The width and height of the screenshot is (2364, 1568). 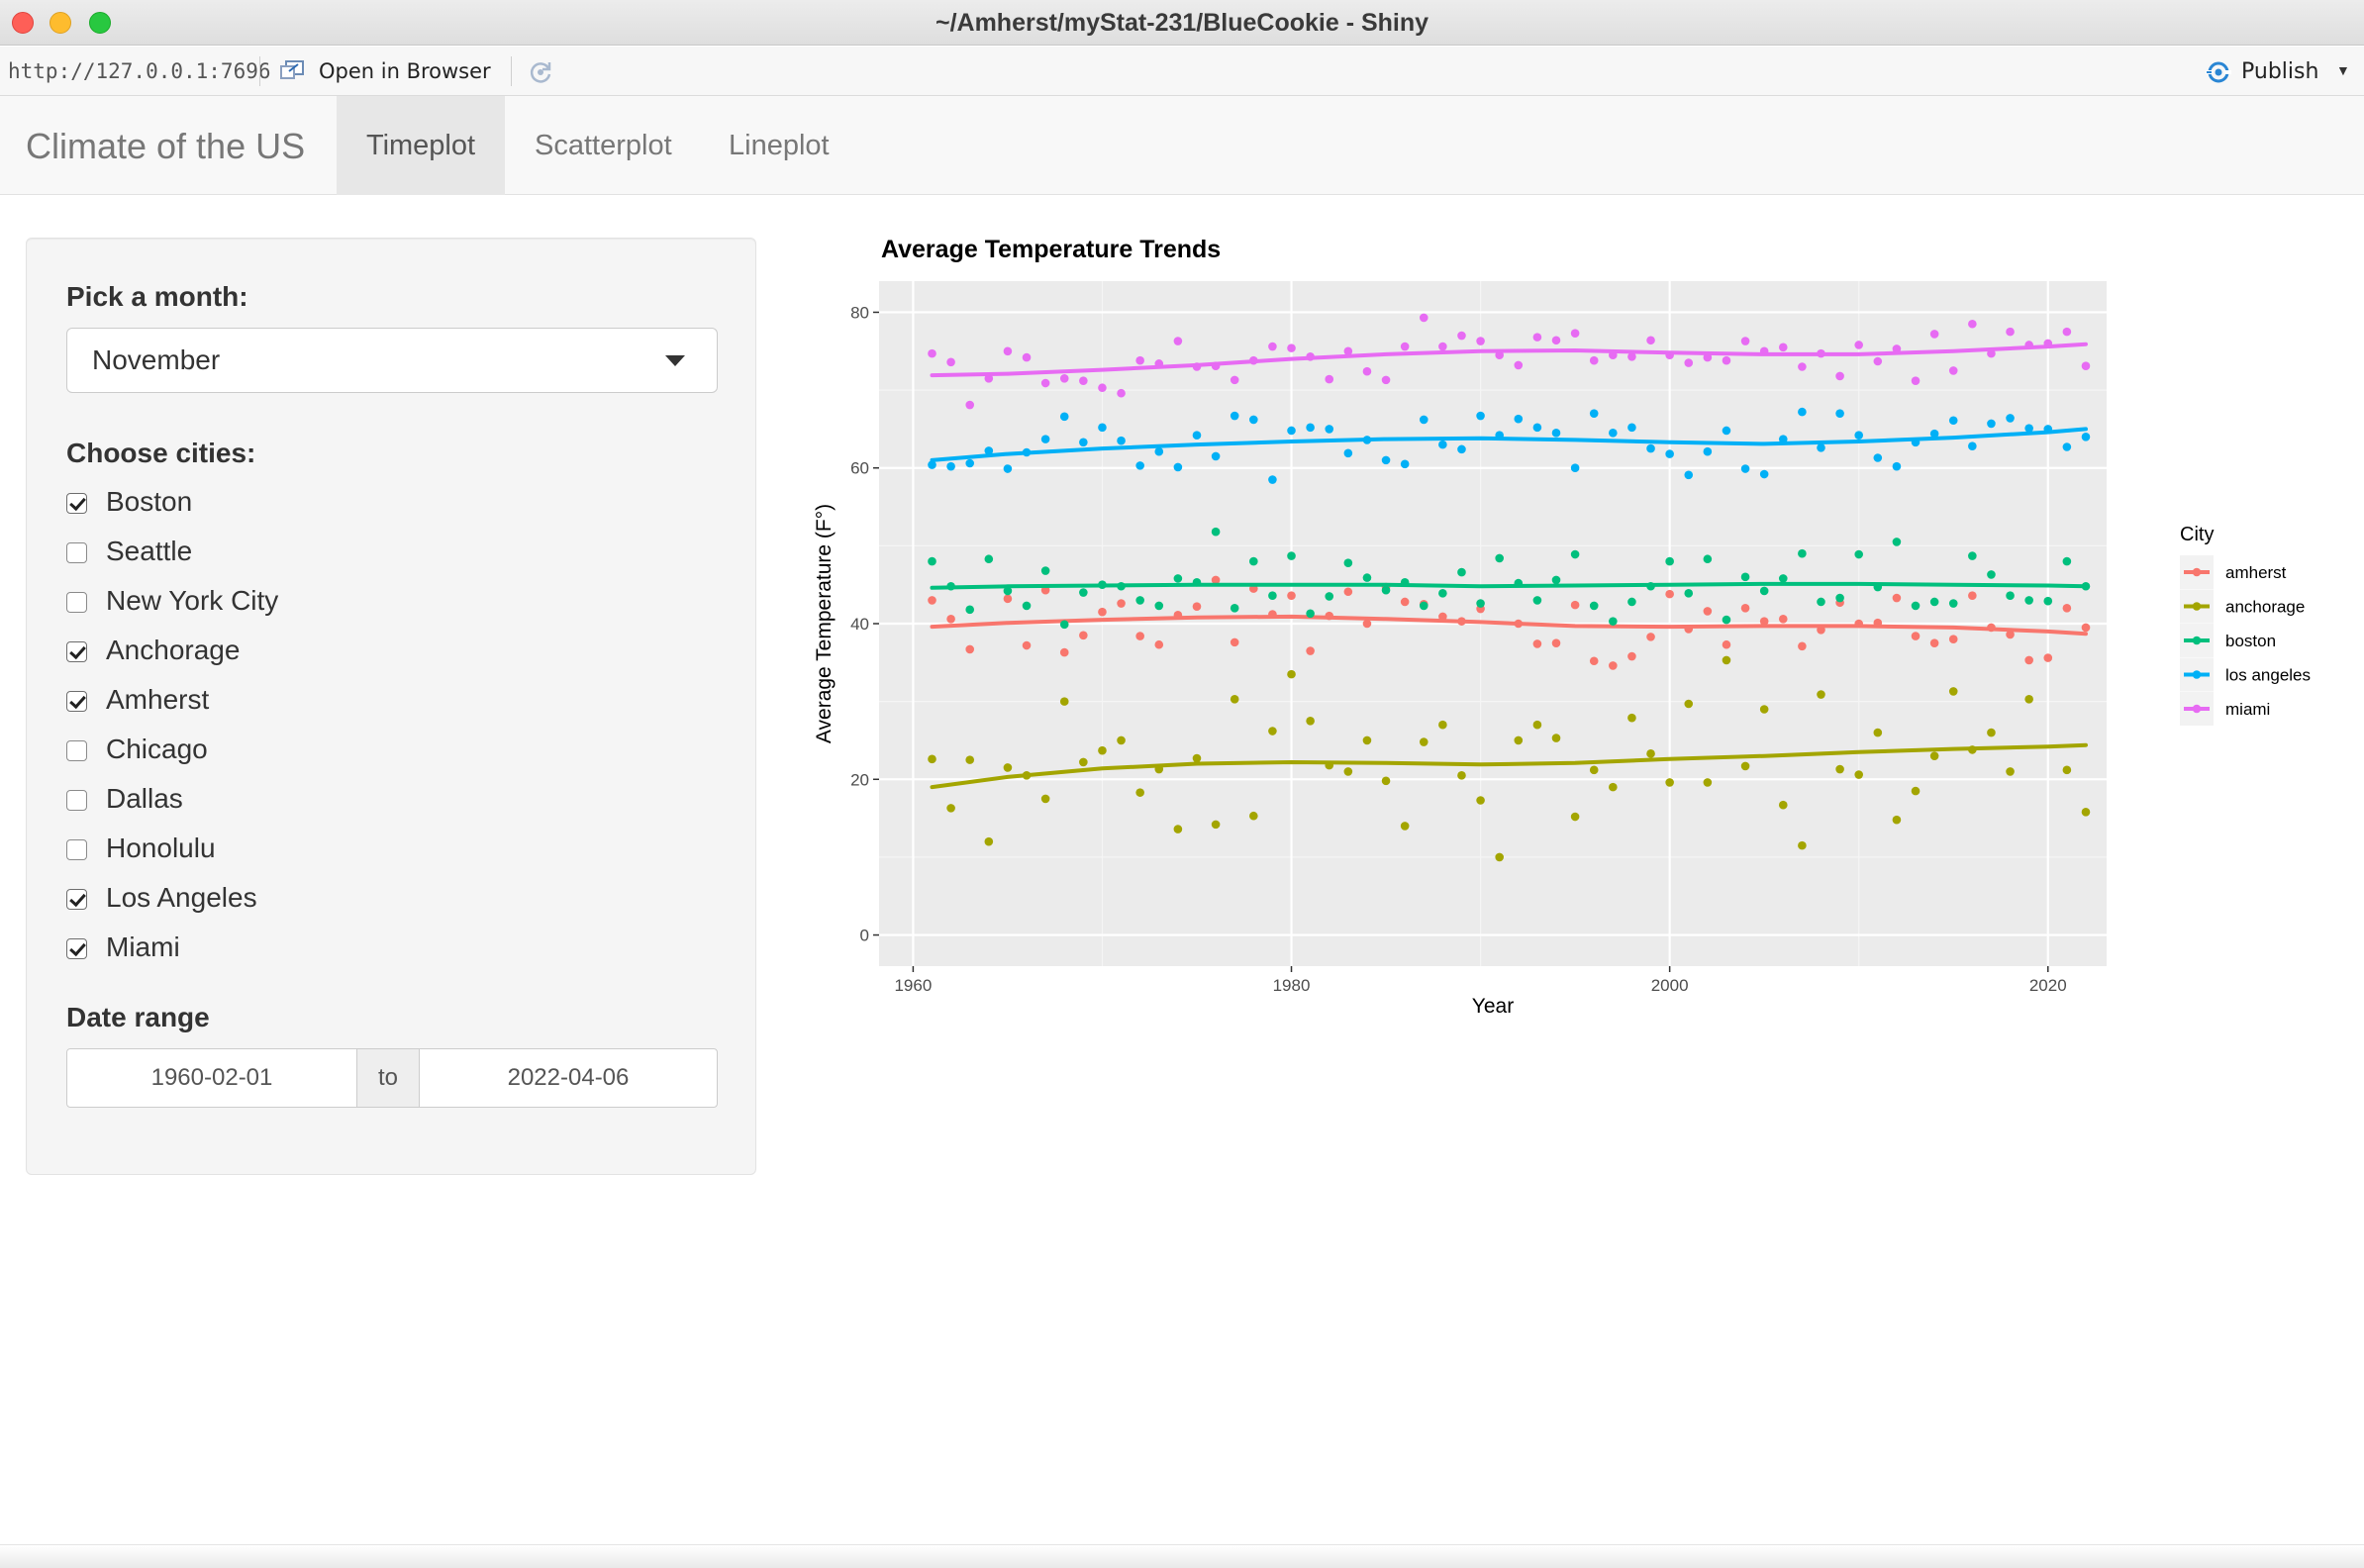 What do you see at coordinates (139, 71) in the screenshot?
I see `url-text: http://127.0.0.1:7696` at bounding box center [139, 71].